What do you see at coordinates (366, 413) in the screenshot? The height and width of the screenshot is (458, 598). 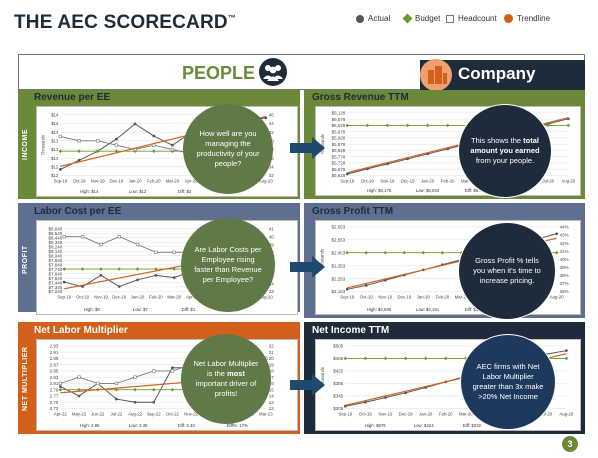 I see `x-tick-label: Oct-19` at bounding box center [366, 413].